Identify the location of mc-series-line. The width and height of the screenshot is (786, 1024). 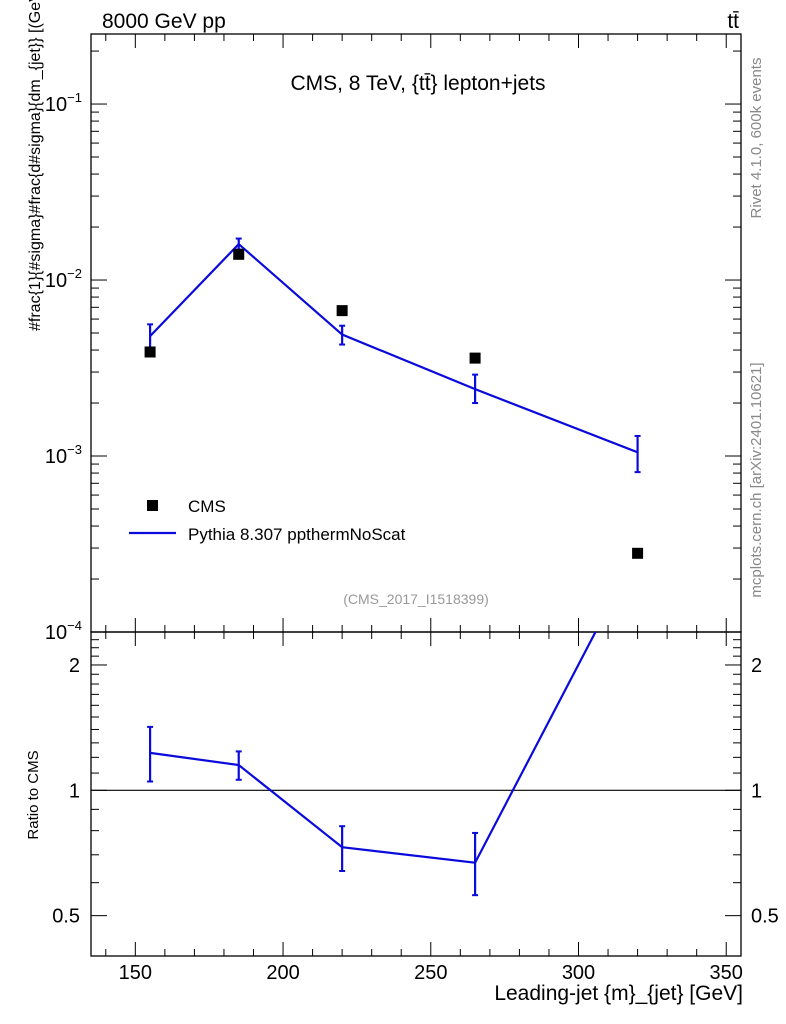
(393, 348).